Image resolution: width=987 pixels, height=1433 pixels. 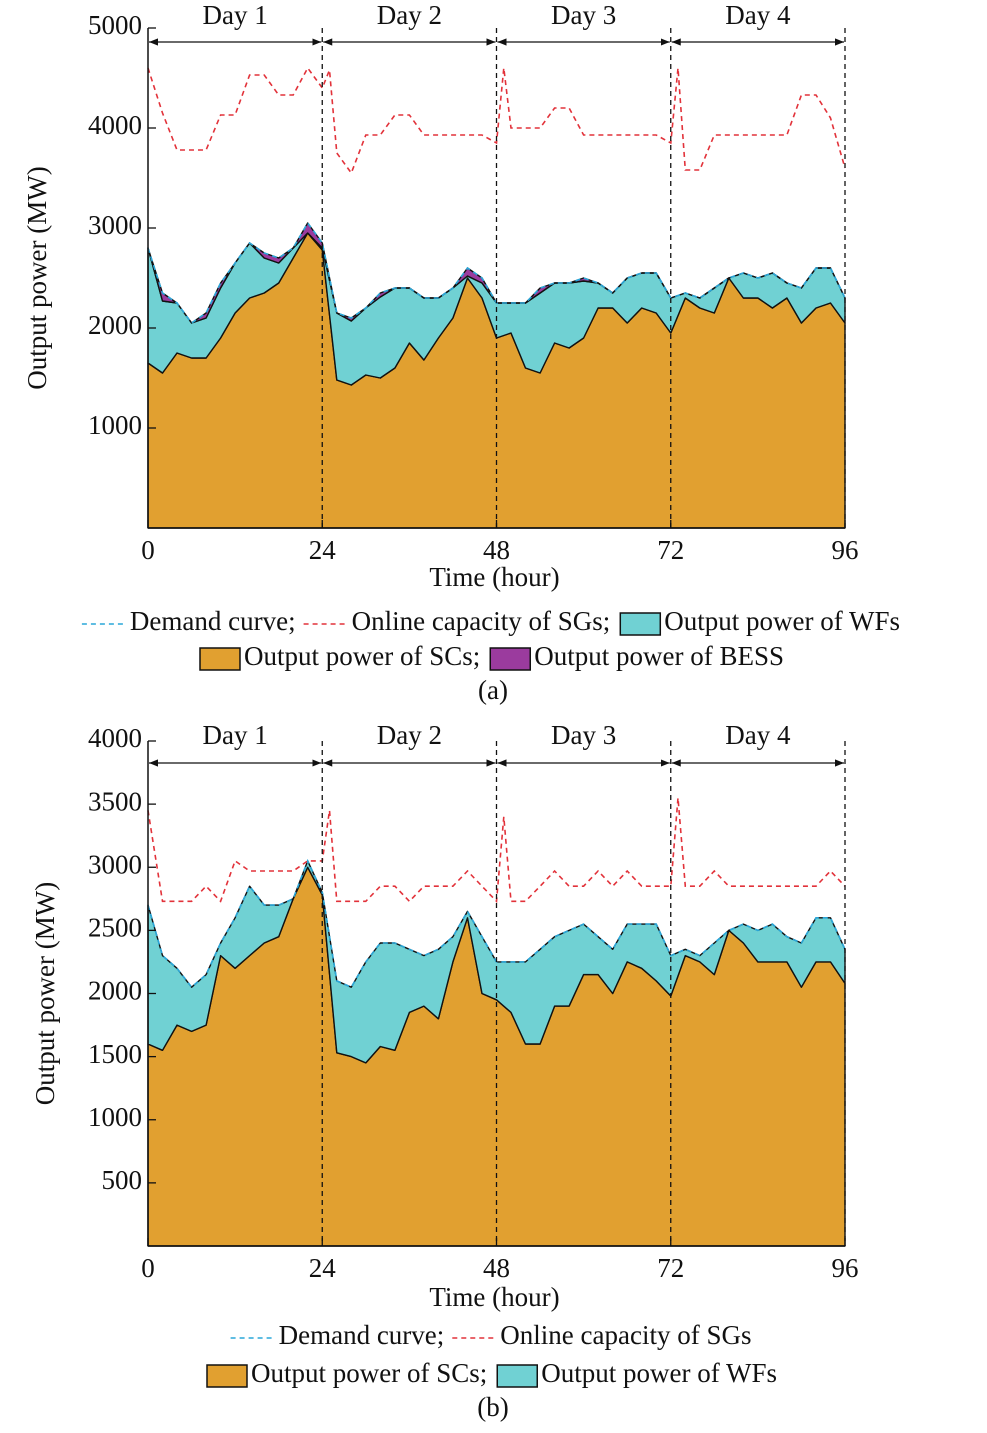 What do you see at coordinates (659, 656) in the screenshot?
I see `legend-label: Output power of BESS` at bounding box center [659, 656].